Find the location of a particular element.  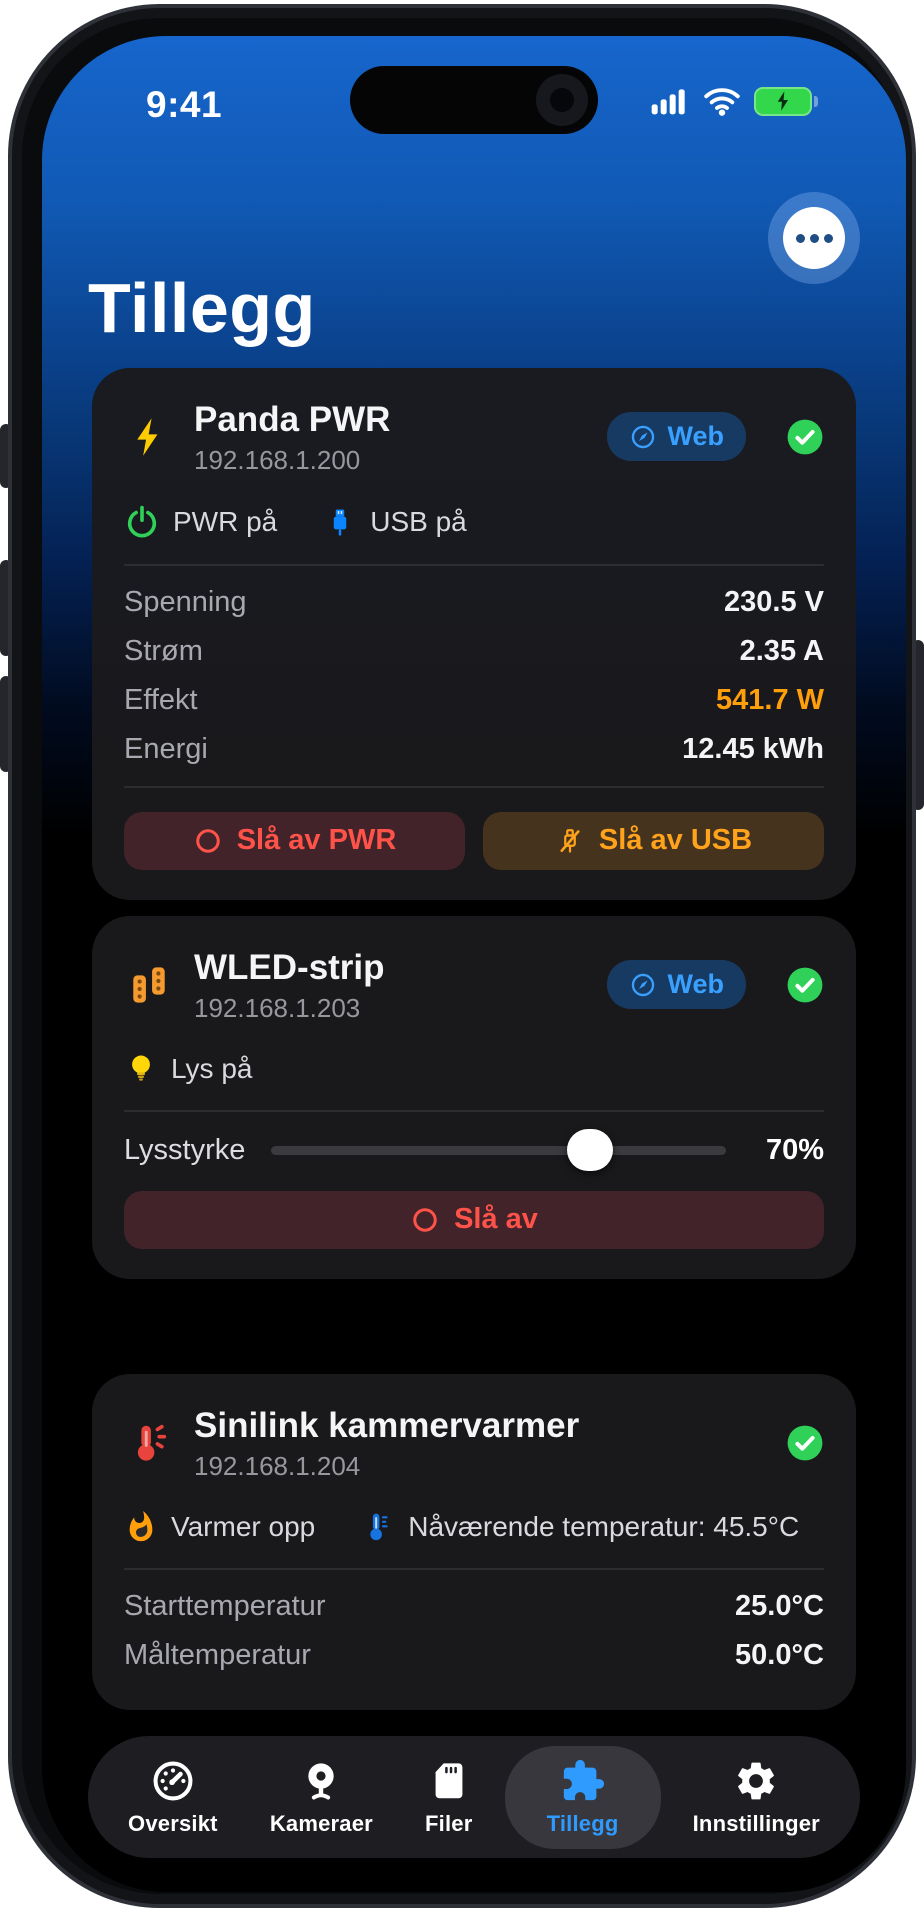

tab-tillegg: Tillegg is located at coordinates (582, 1797).